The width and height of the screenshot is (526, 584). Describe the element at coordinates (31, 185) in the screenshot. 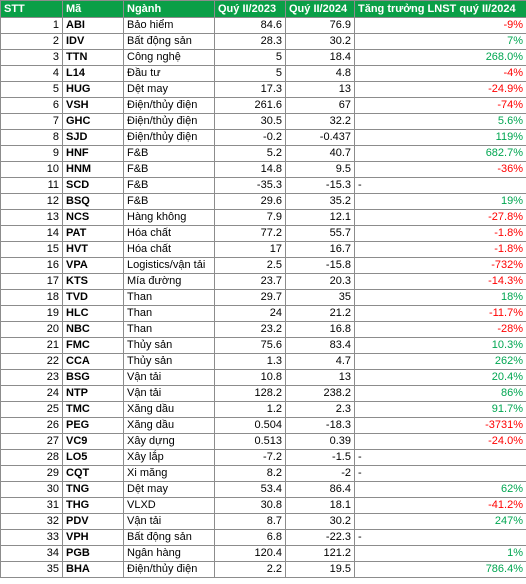

I see `row-stt-cell: 11` at that location.